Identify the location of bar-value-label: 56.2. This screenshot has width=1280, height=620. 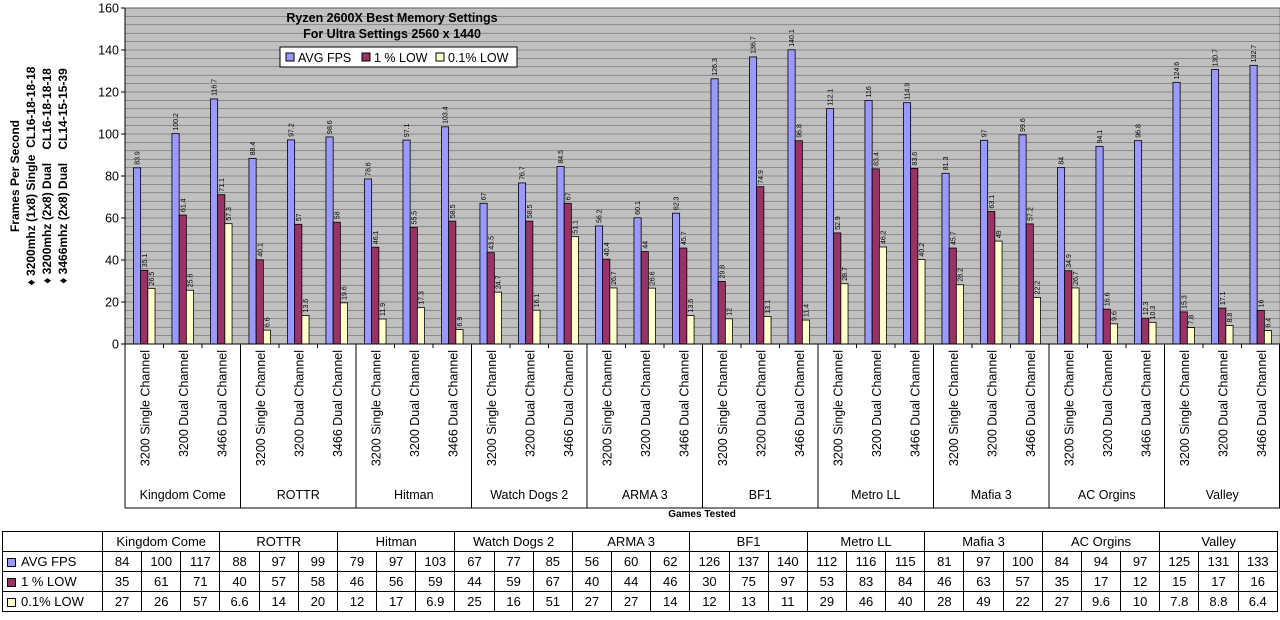
(600, 216).